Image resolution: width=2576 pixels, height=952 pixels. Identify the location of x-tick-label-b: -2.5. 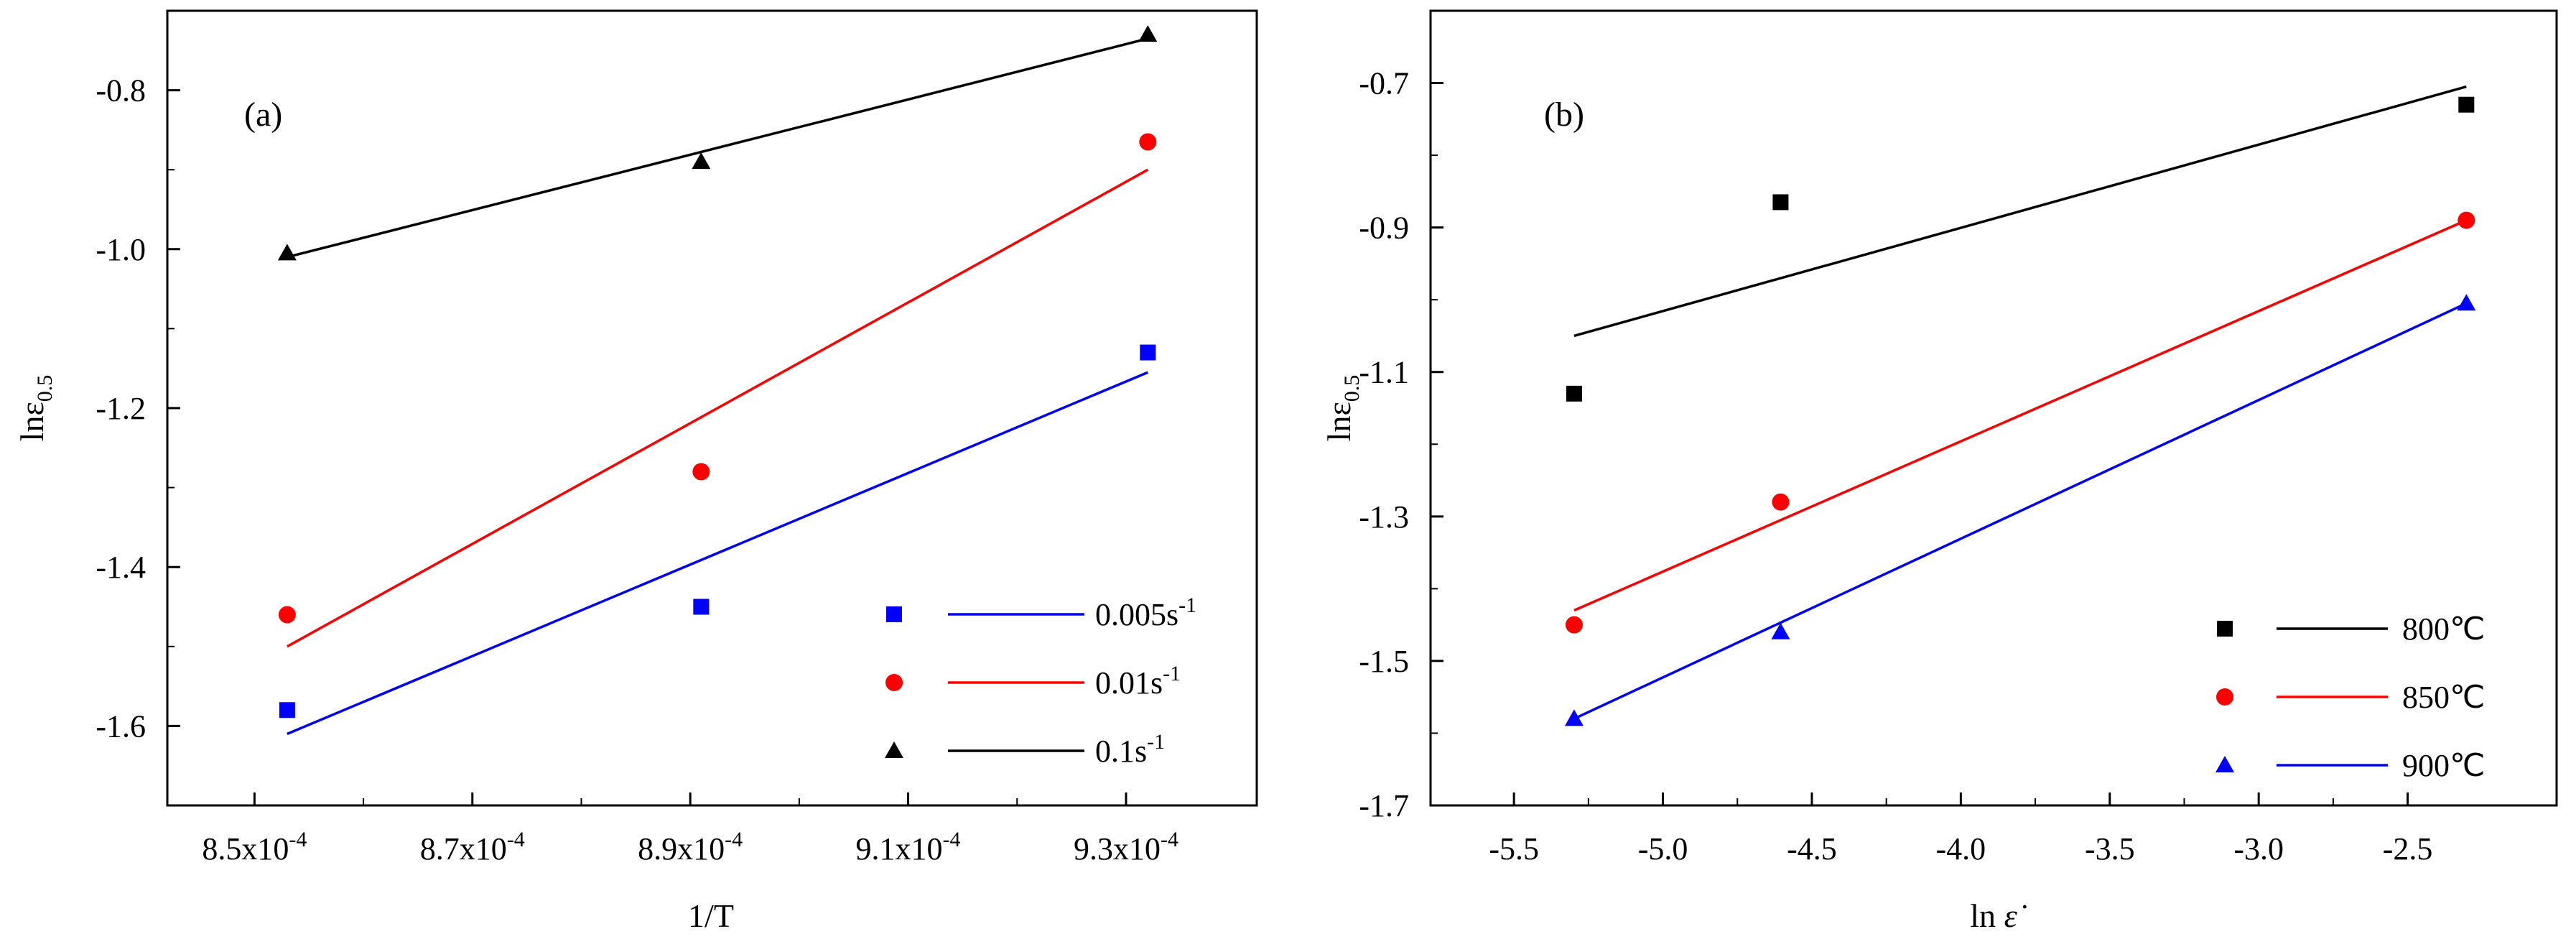
(2408, 848).